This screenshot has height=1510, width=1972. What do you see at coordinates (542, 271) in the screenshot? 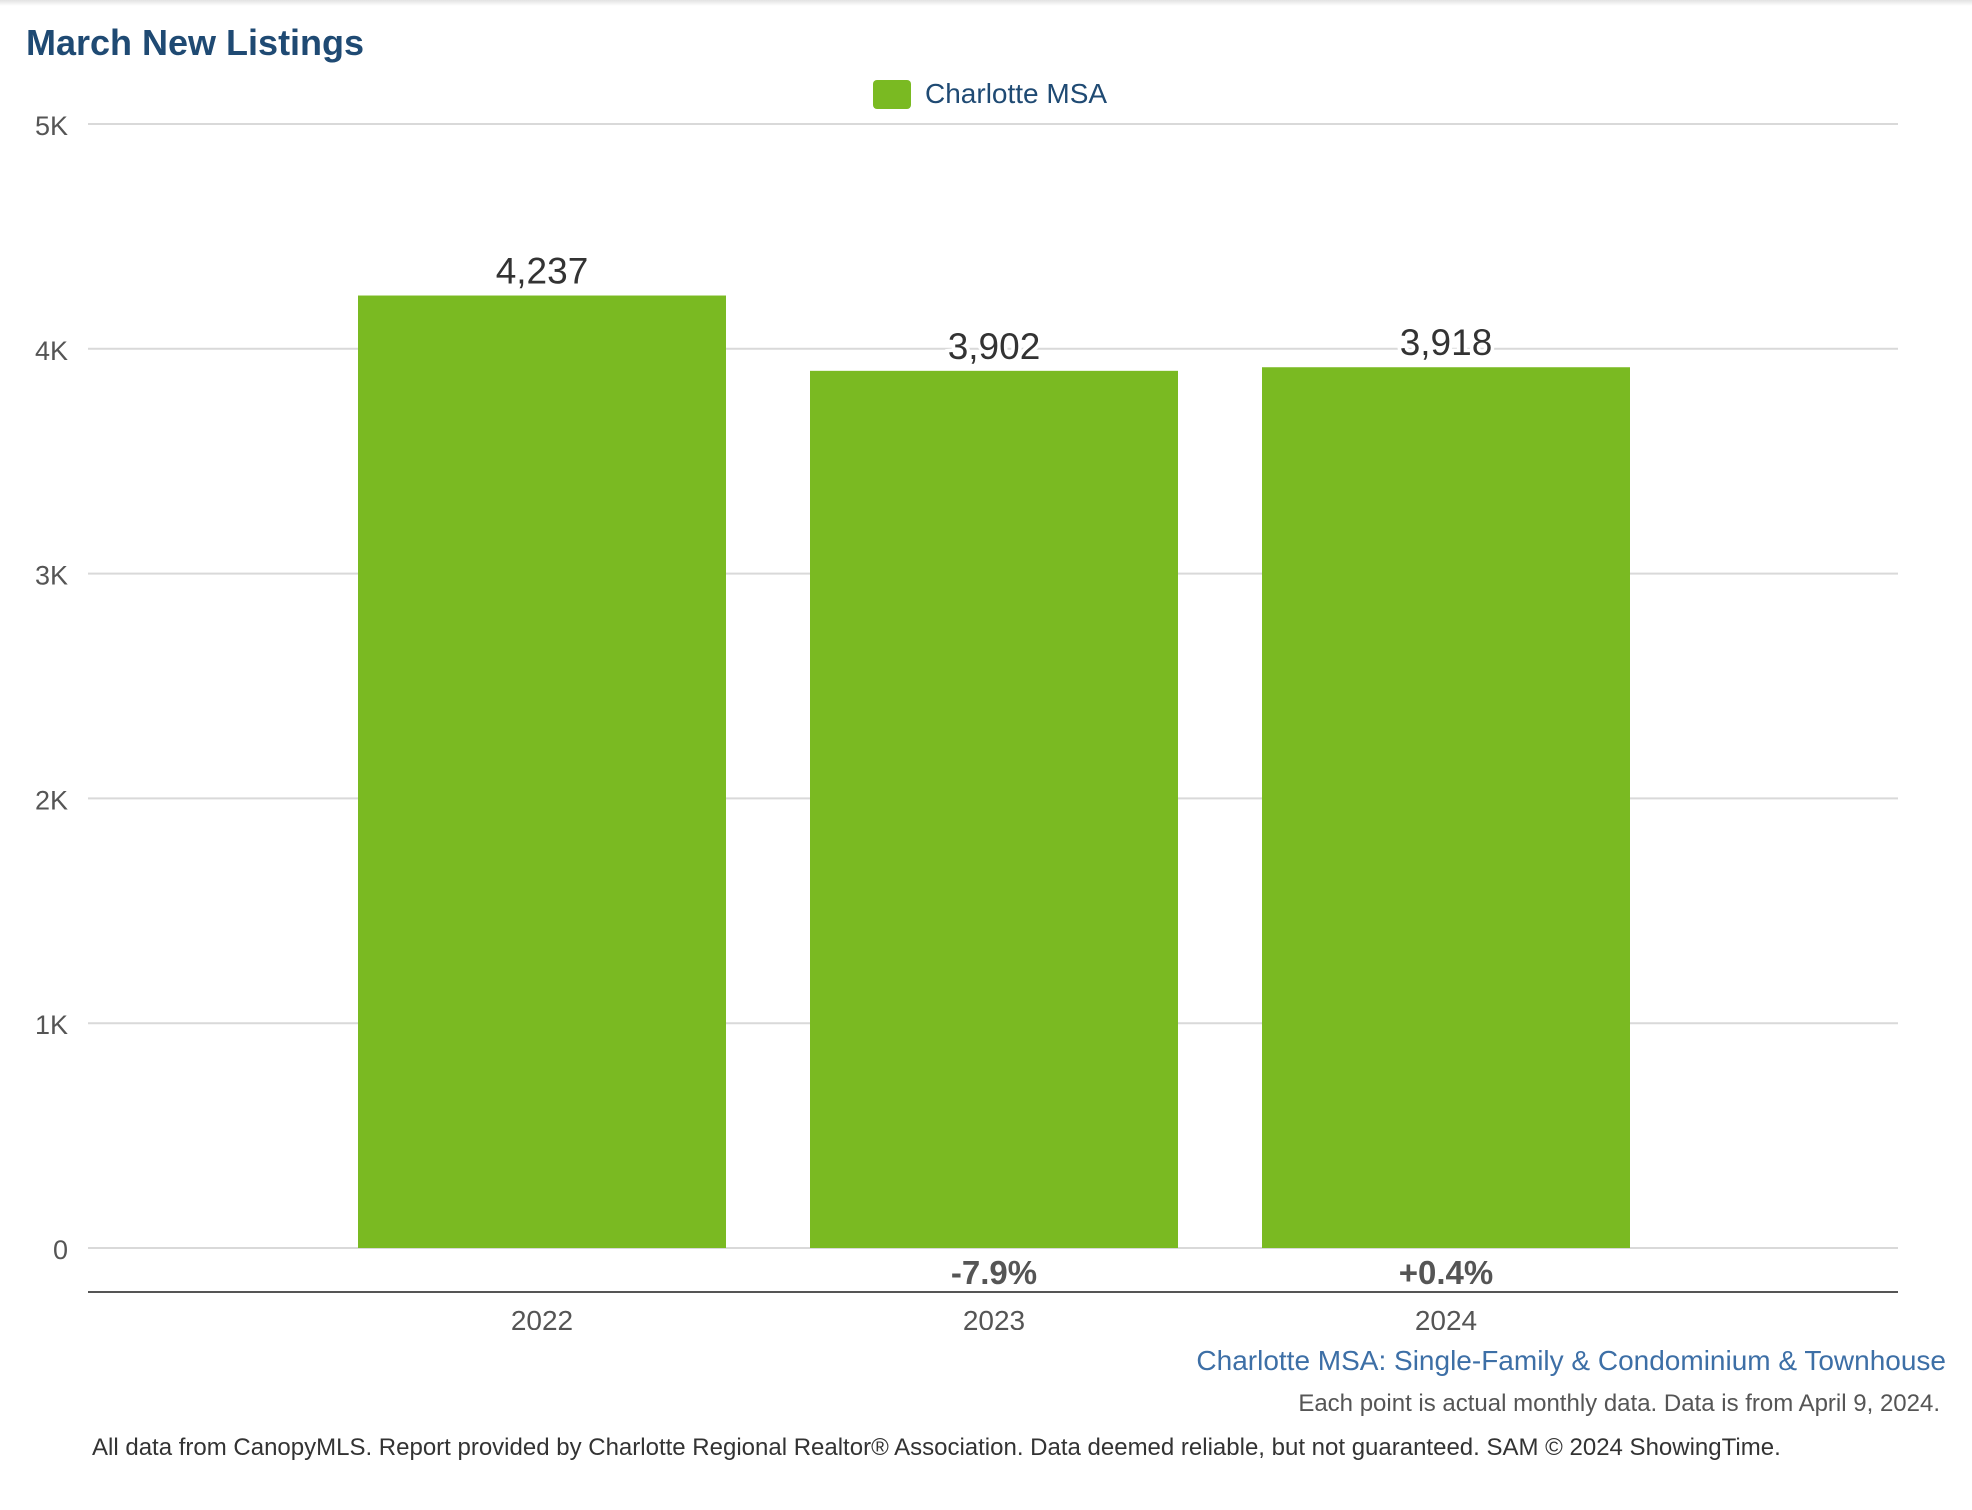
I see `data-label: 4,237` at bounding box center [542, 271].